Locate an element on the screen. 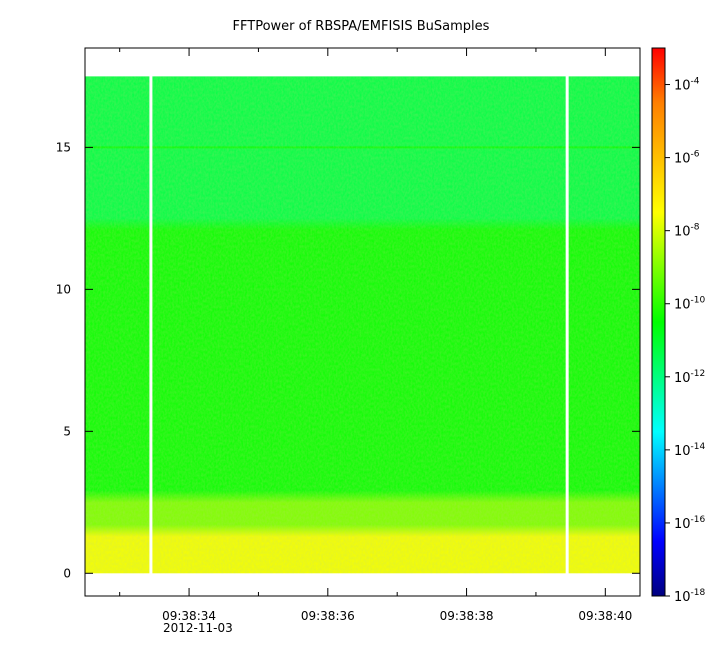  colorbar: 10⁻⁴ 10⁻⁶ 10⁻⁸ 10⁻¹⁰ 10⁻¹² 10⁻¹⁴ 10⁻¹⁶ 10⁻¹⁸ is located at coordinates (678, 326).